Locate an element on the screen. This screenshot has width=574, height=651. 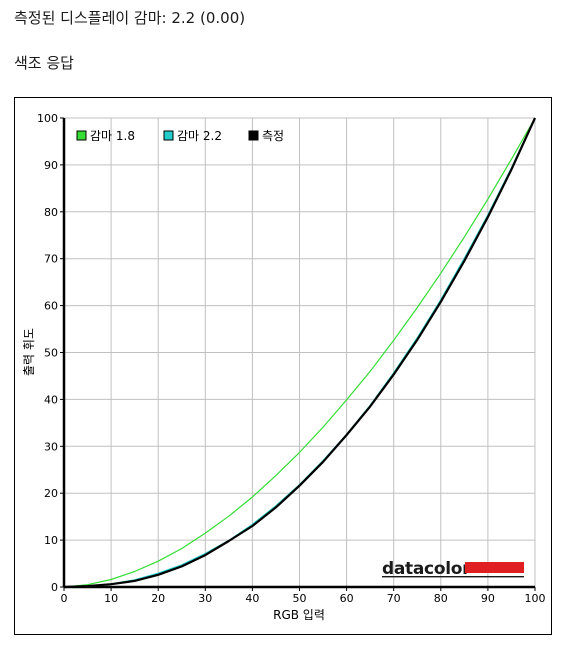
x-axis-label: RGB 입력 is located at coordinates (299, 615).